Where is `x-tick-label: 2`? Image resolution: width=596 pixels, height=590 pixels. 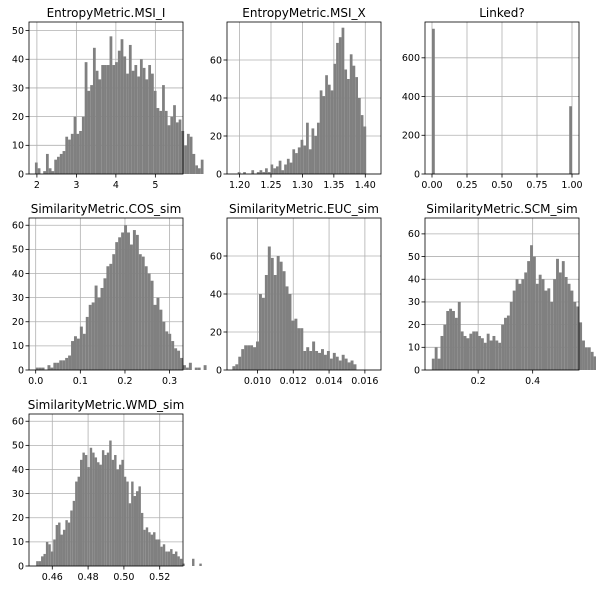
x-tick-label: 2 is located at coordinates (37, 185).